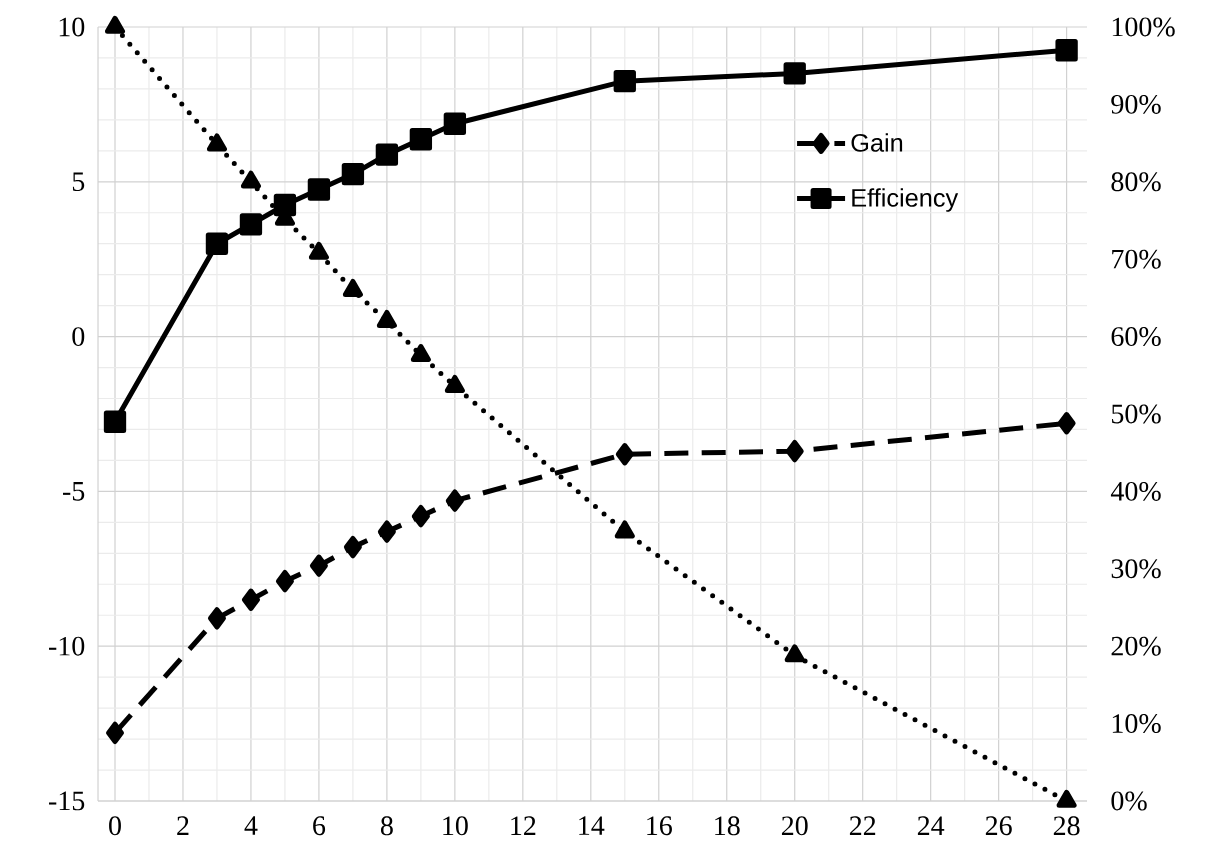 The width and height of the screenshot is (1207, 864). Describe the element at coordinates (67, 646) in the screenshot. I see `y-tick-label: -10` at that location.